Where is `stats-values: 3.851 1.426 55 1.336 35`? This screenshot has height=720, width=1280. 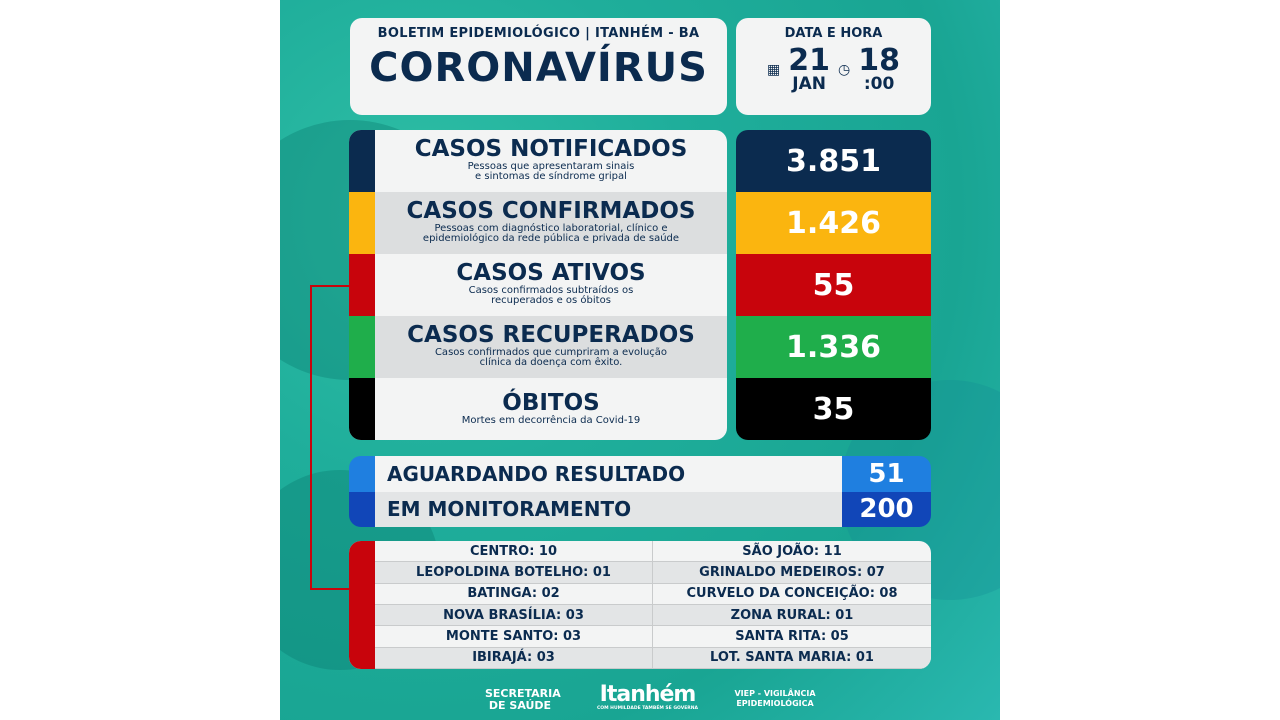
stats-values: 3.851 1.426 55 1.336 35 is located at coordinates (833, 285).